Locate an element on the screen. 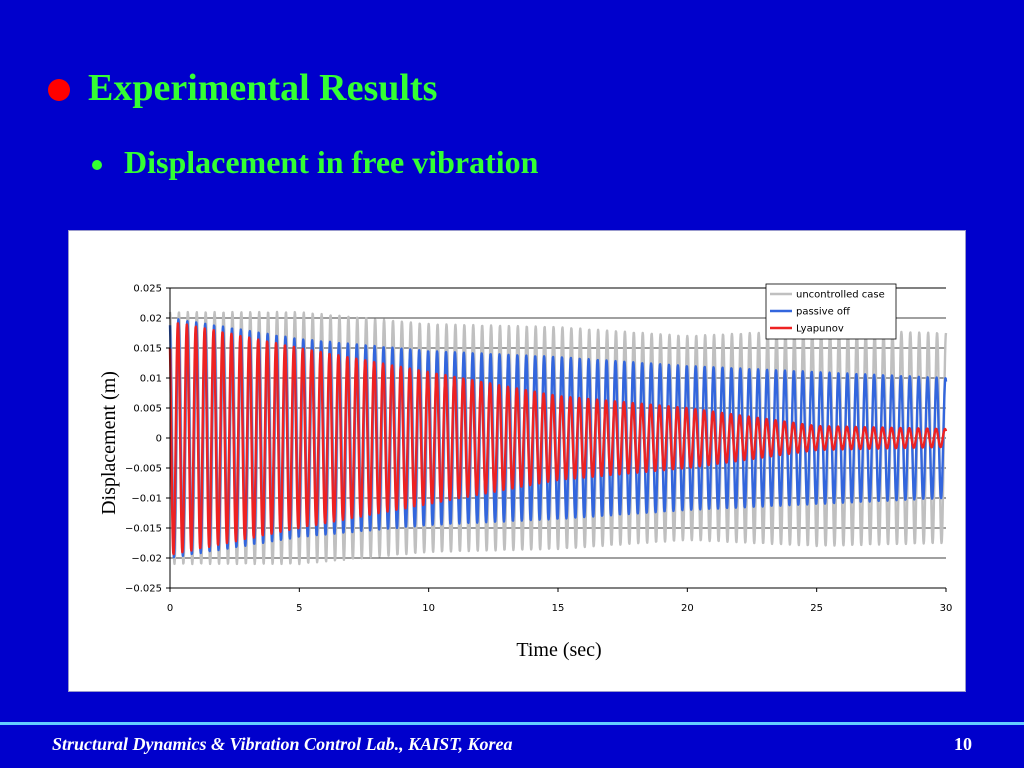 The image size is (1024, 768). title-bullet-icon is located at coordinates (59, 90).